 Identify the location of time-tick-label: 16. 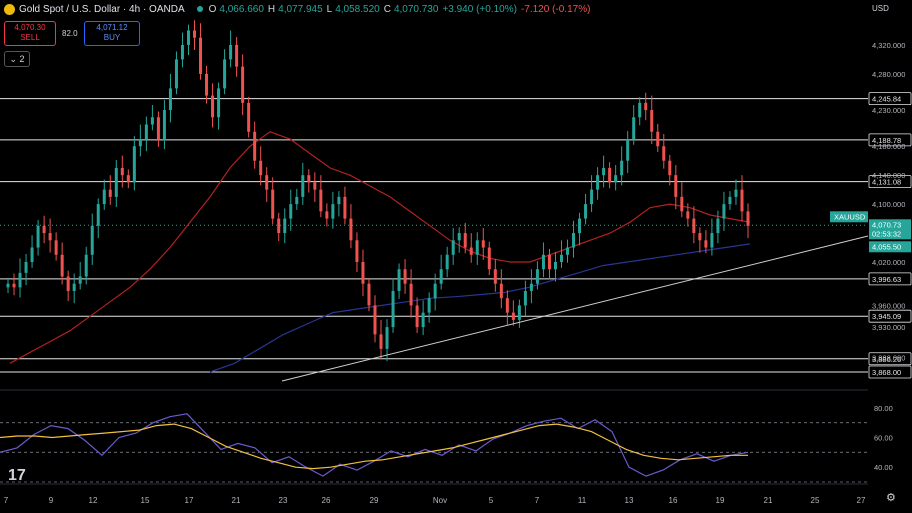
(673, 500).